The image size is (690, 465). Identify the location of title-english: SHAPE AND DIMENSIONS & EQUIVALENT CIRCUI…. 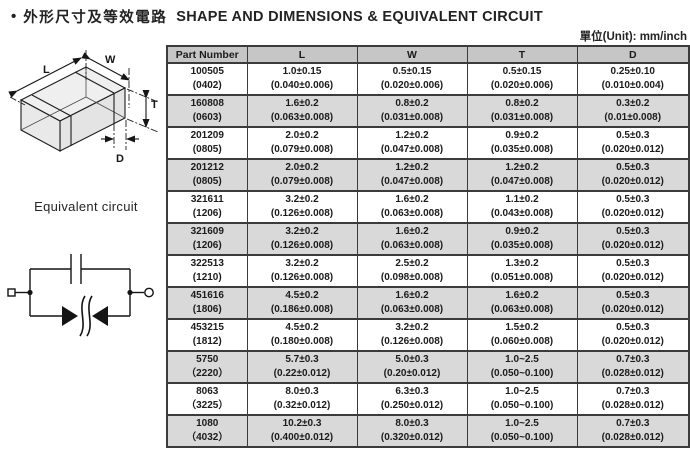
(360, 16).